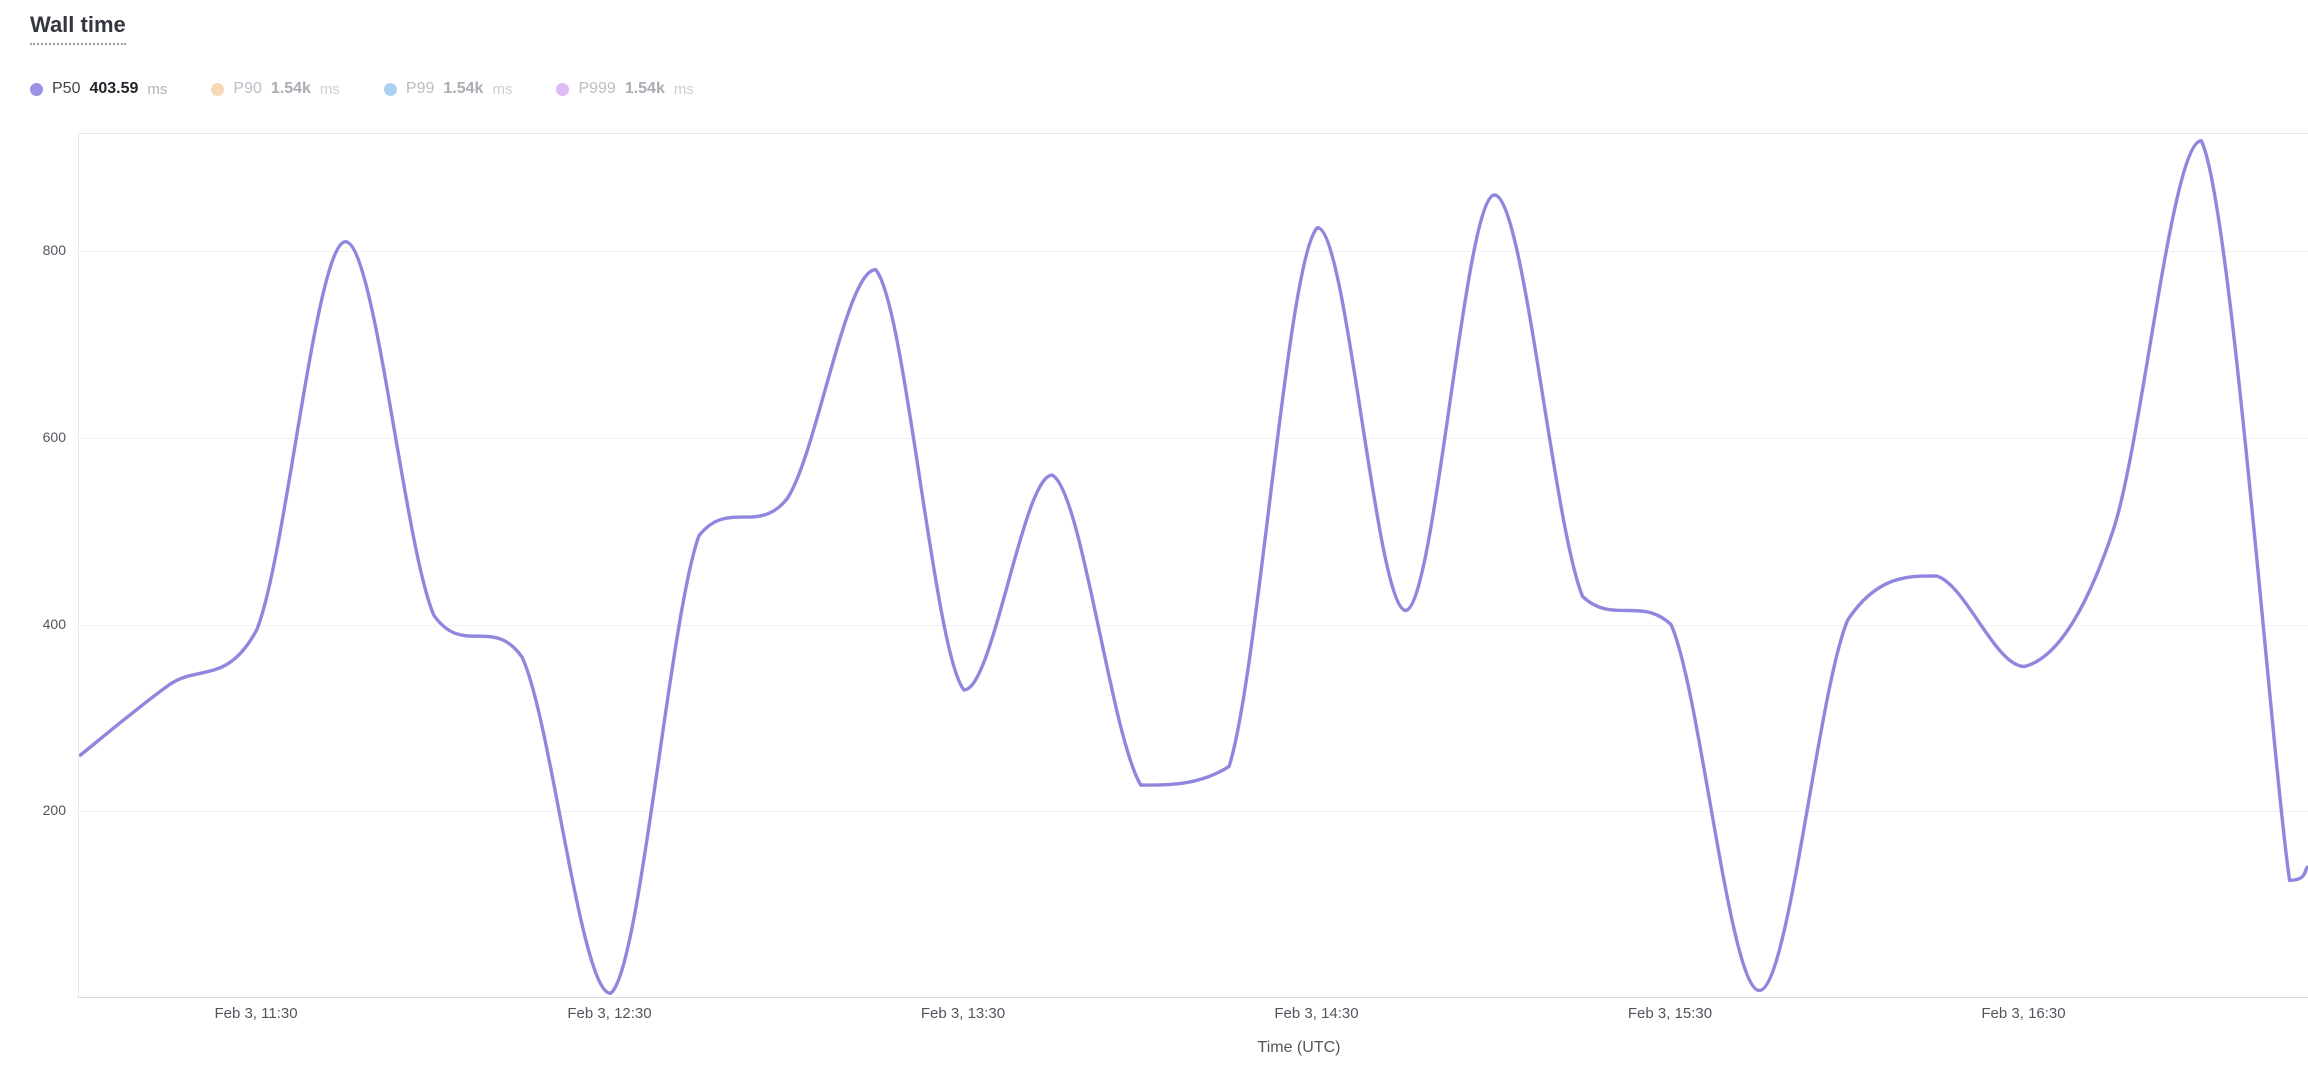  What do you see at coordinates (114, 88) in the screenshot?
I see `legend-value: 403.59` at bounding box center [114, 88].